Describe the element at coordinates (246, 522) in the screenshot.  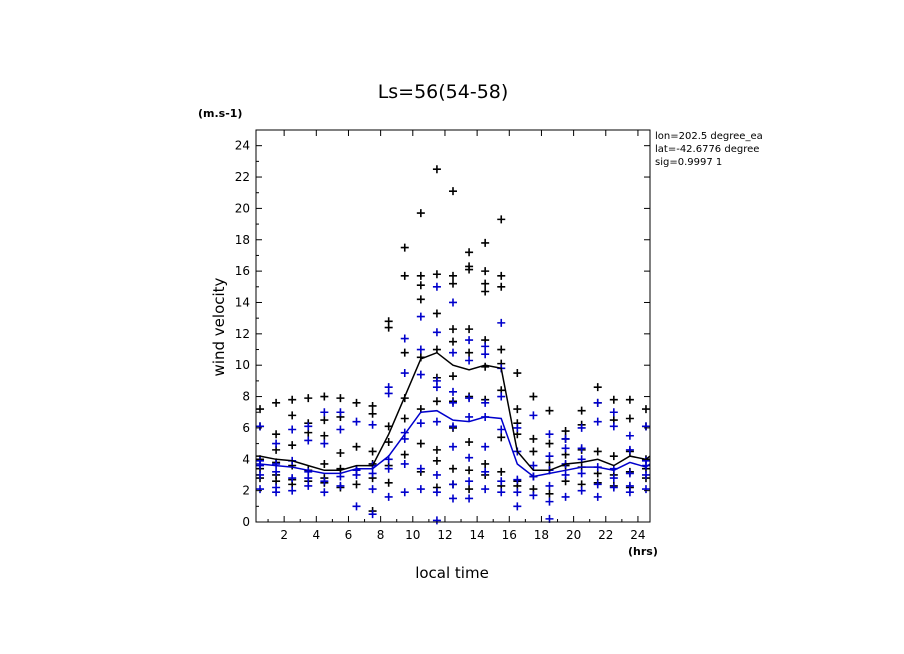
I see `y-tick-label: 0` at that location.